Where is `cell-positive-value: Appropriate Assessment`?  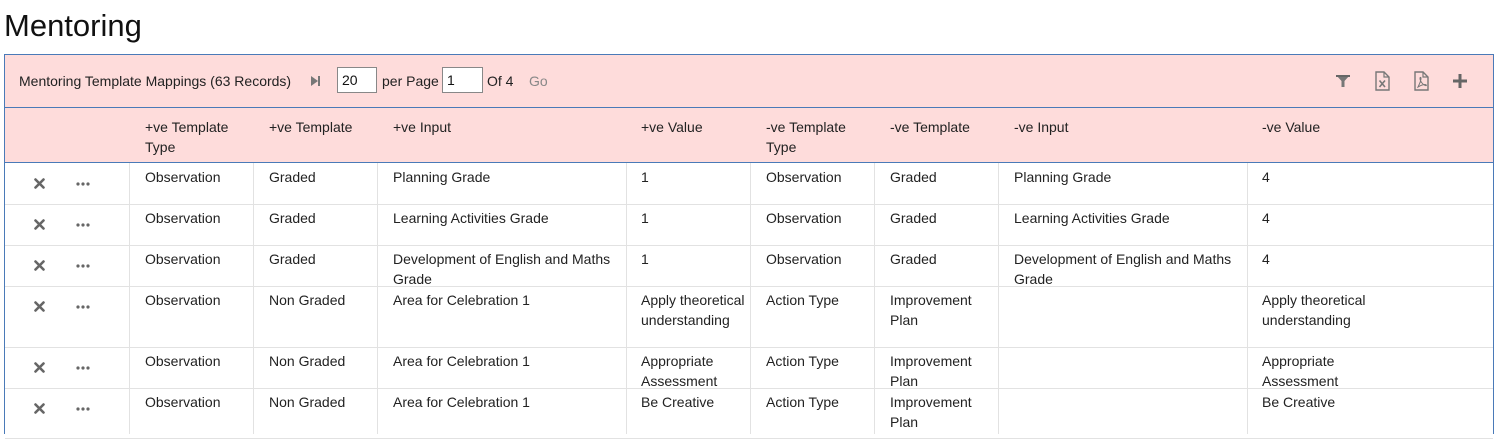
cell-positive-value: Appropriate Assessment is located at coordinates (679, 371).